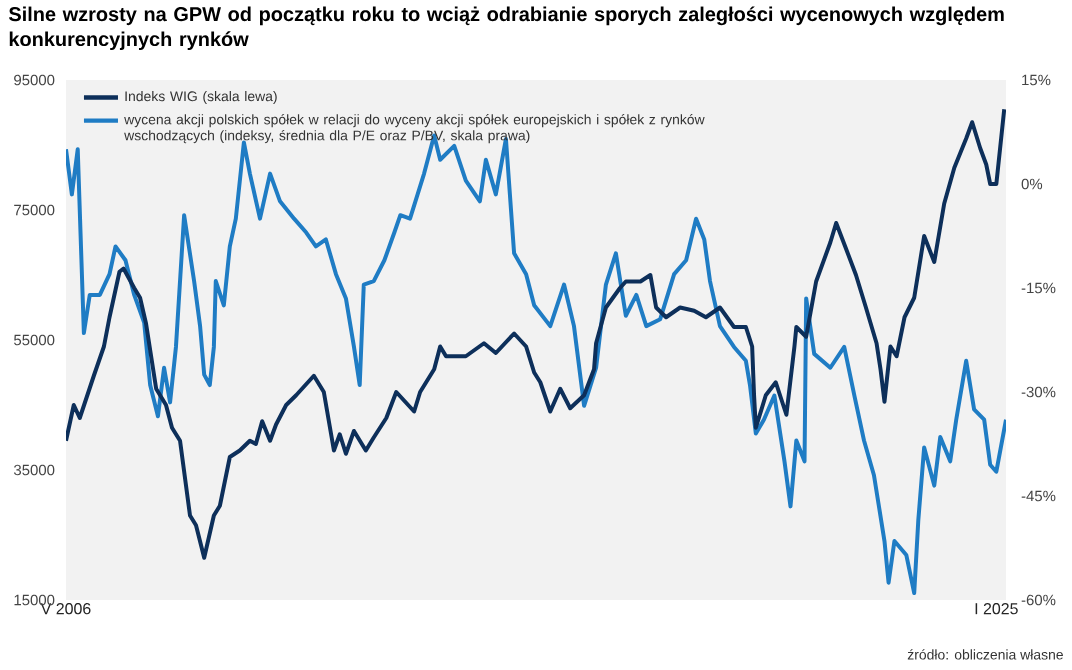 The height and width of the screenshot is (670, 1072). Describe the element at coordinates (506, 28) in the screenshot. I see `chart-title: Silne wzrosty na GPW od początku roku to wciąż odrabianie sporych zaległości wycenowych względem konkurencyjnych rynków` at that location.